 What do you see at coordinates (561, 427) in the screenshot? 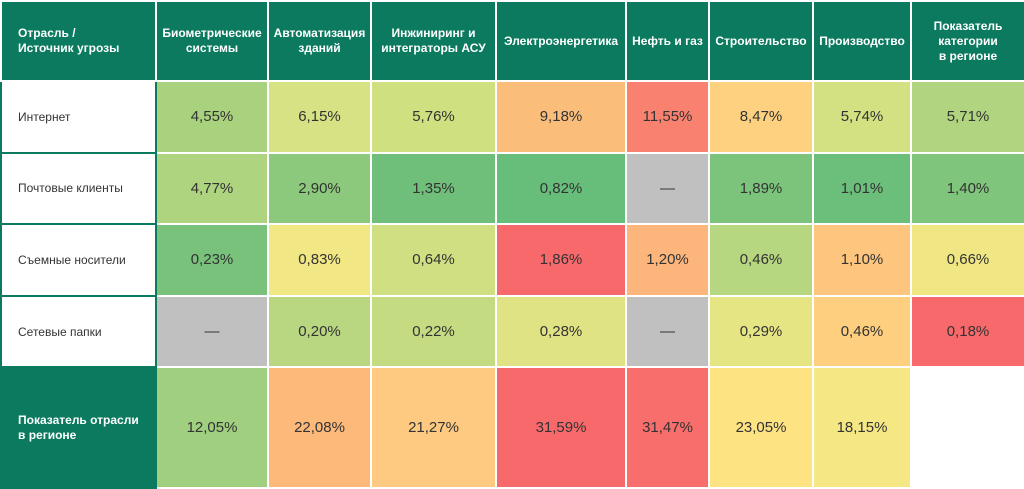
I see `value-cell: 31,59%` at bounding box center [561, 427].